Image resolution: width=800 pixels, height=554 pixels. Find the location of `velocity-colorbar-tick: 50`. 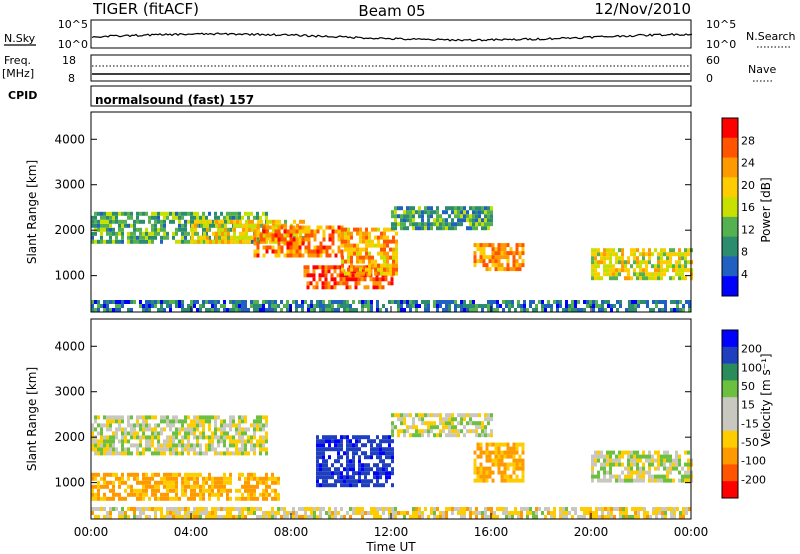

velocity-colorbar-tick: 50 is located at coordinates (748, 386).